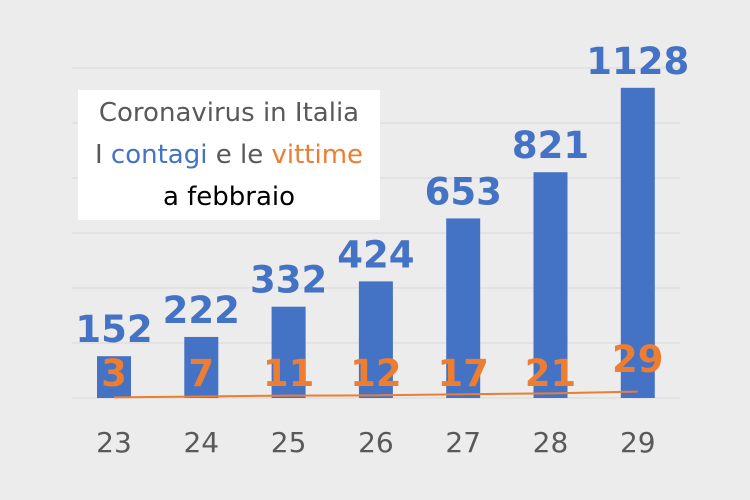  Describe the element at coordinates (638, 359) in the screenshot. I see `vittime-data-label: 29` at that location.